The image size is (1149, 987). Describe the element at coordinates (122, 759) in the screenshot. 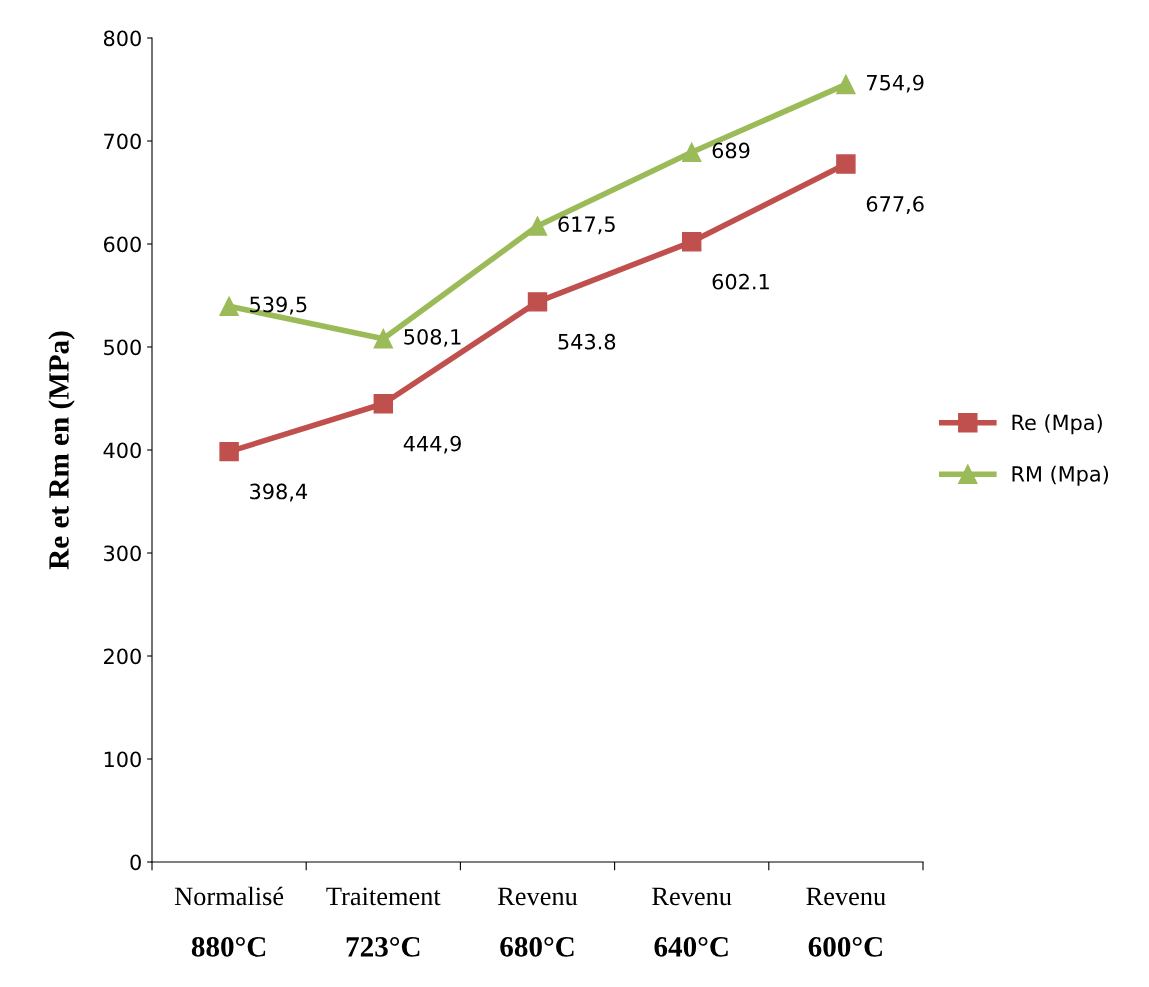

I see `y-tick-label: 100` at that location.